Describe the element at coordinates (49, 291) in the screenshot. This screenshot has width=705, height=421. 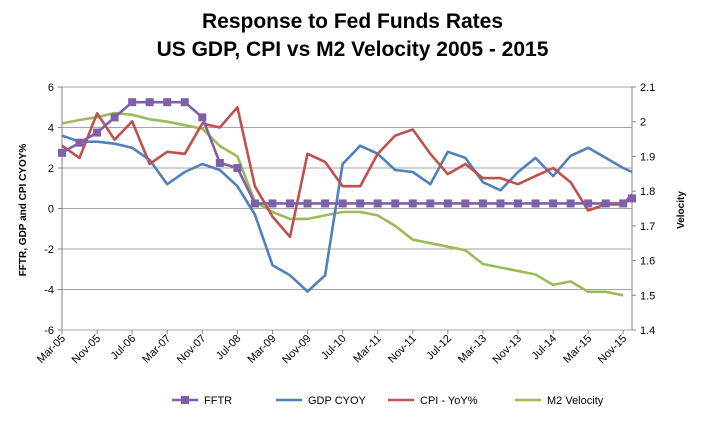
I see `left-tick-label: -4` at that location.